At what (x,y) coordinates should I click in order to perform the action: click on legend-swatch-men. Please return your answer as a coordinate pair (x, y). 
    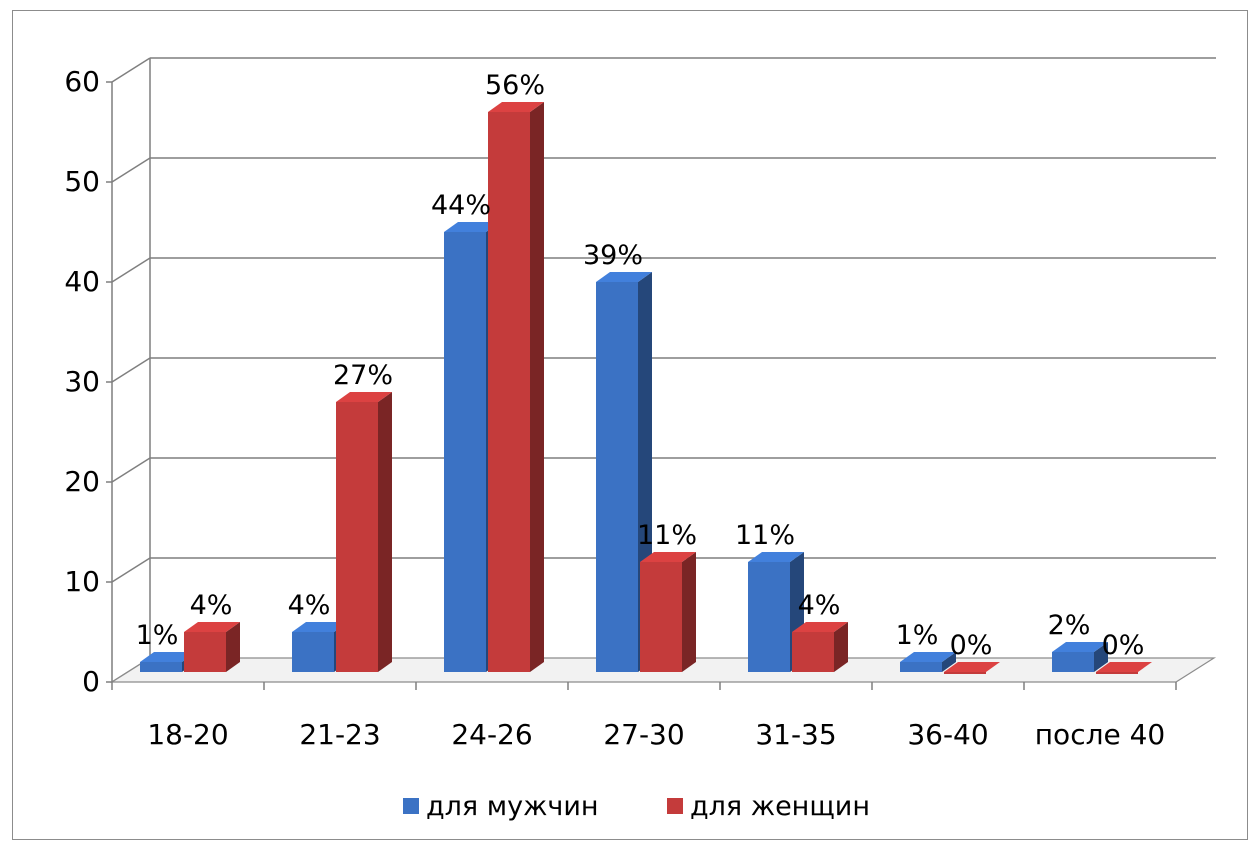
    Looking at the image, I should click on (411, 806).